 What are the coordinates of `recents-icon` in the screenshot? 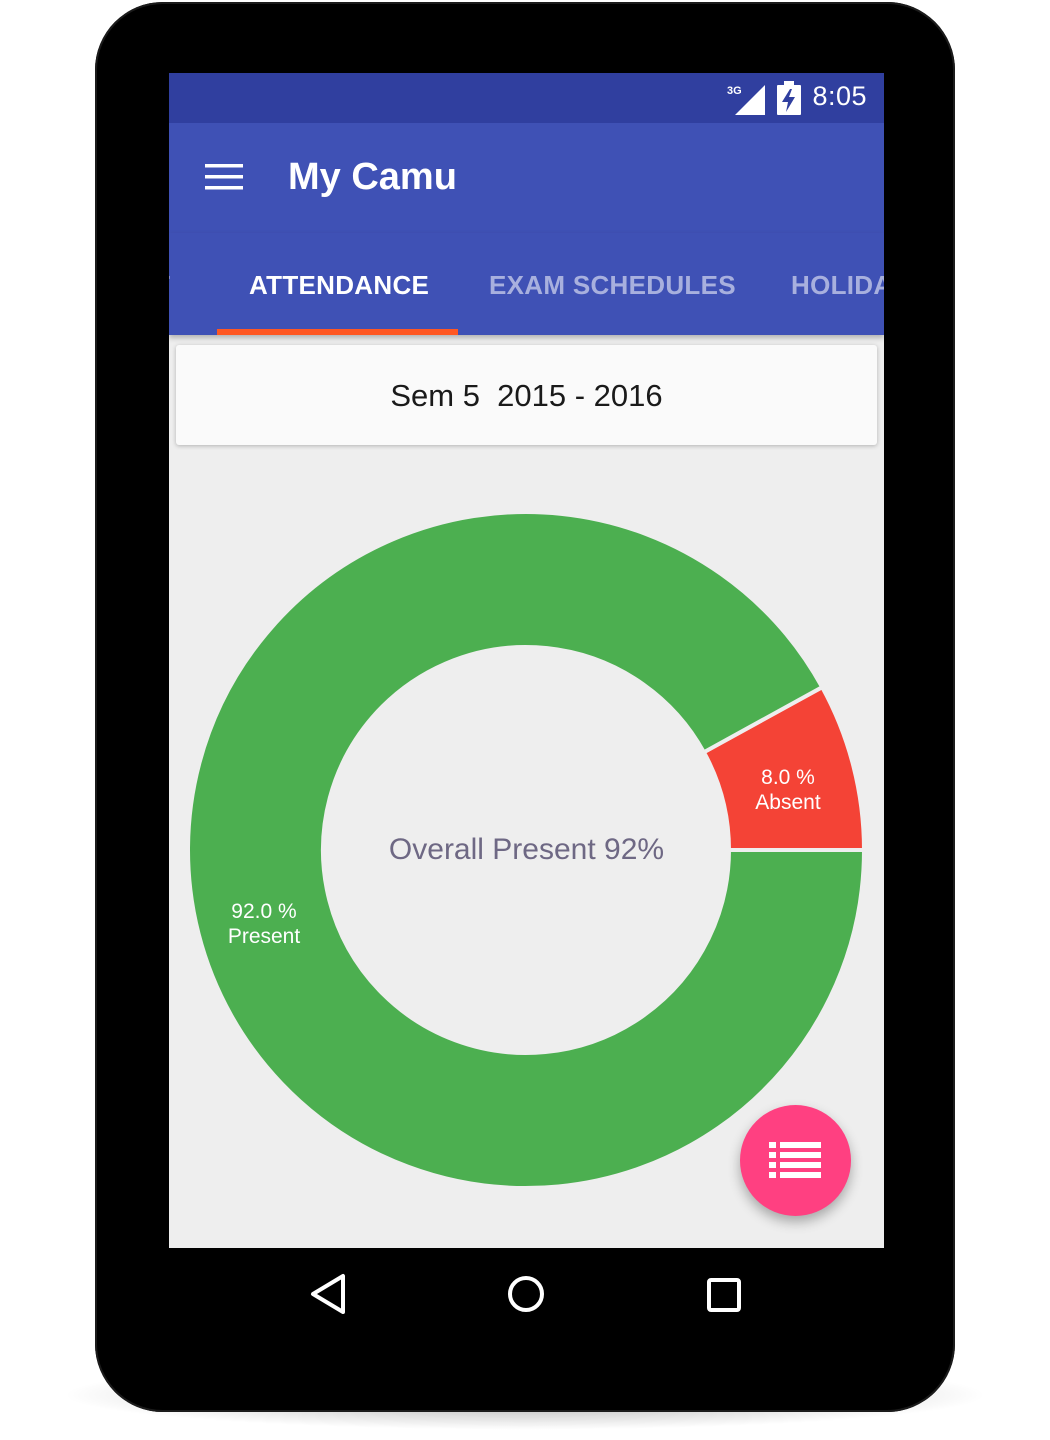 It's located at (724, 1295).